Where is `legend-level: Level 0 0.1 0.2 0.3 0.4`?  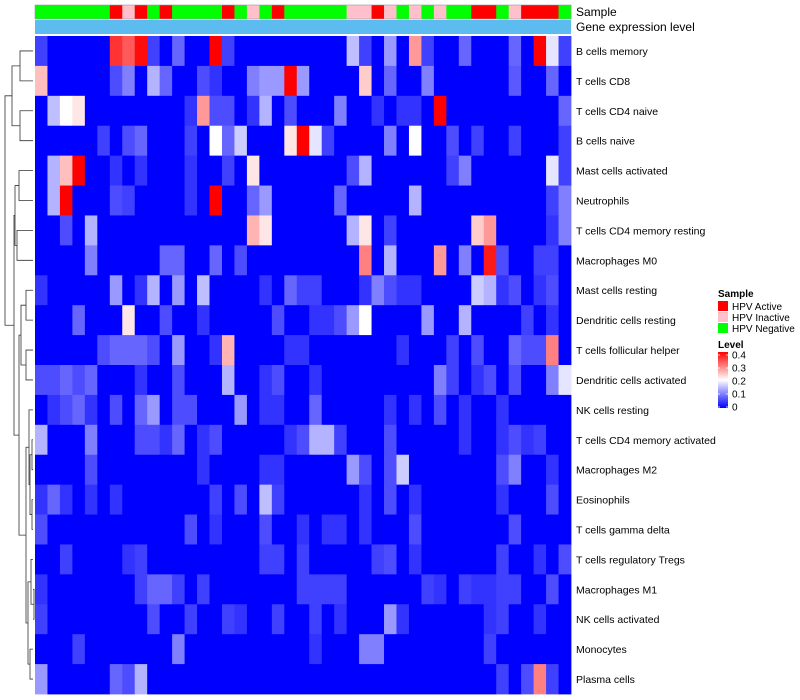
legend-level: Level 0 0.1 0.2 0.3 0.4 is located at coordinates (732, 377).